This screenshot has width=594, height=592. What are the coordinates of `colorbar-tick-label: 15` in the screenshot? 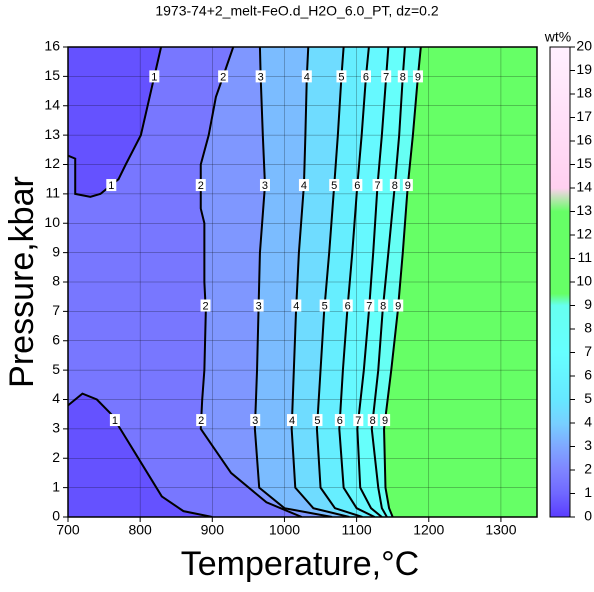 It's located at (584, 163).